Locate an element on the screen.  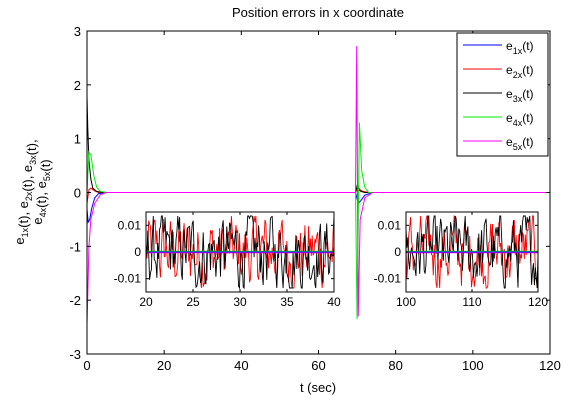
inset-plot-1: 20 25 30 35 40 -0.01 0 0.01 is located at coordinates (227, 260).